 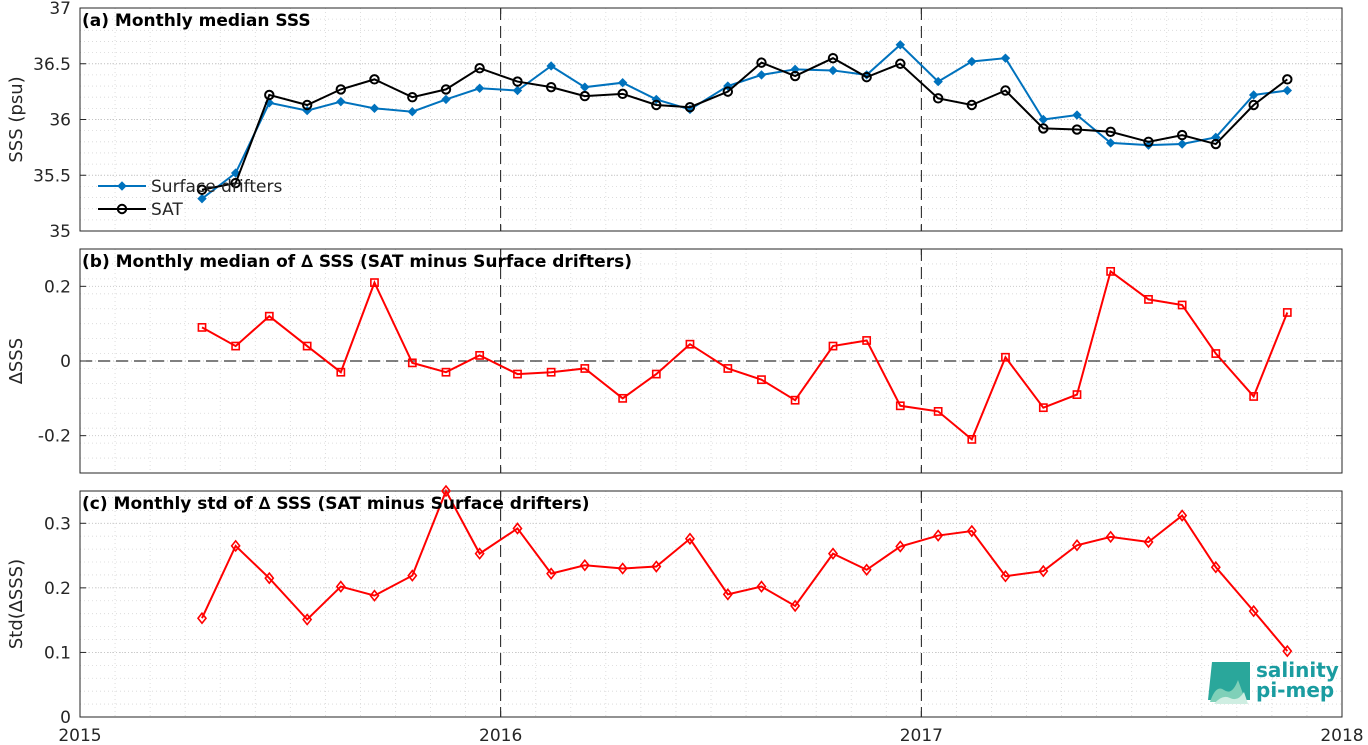 I want to click on x-tick-label: 2015, so click(x=79, y=735).